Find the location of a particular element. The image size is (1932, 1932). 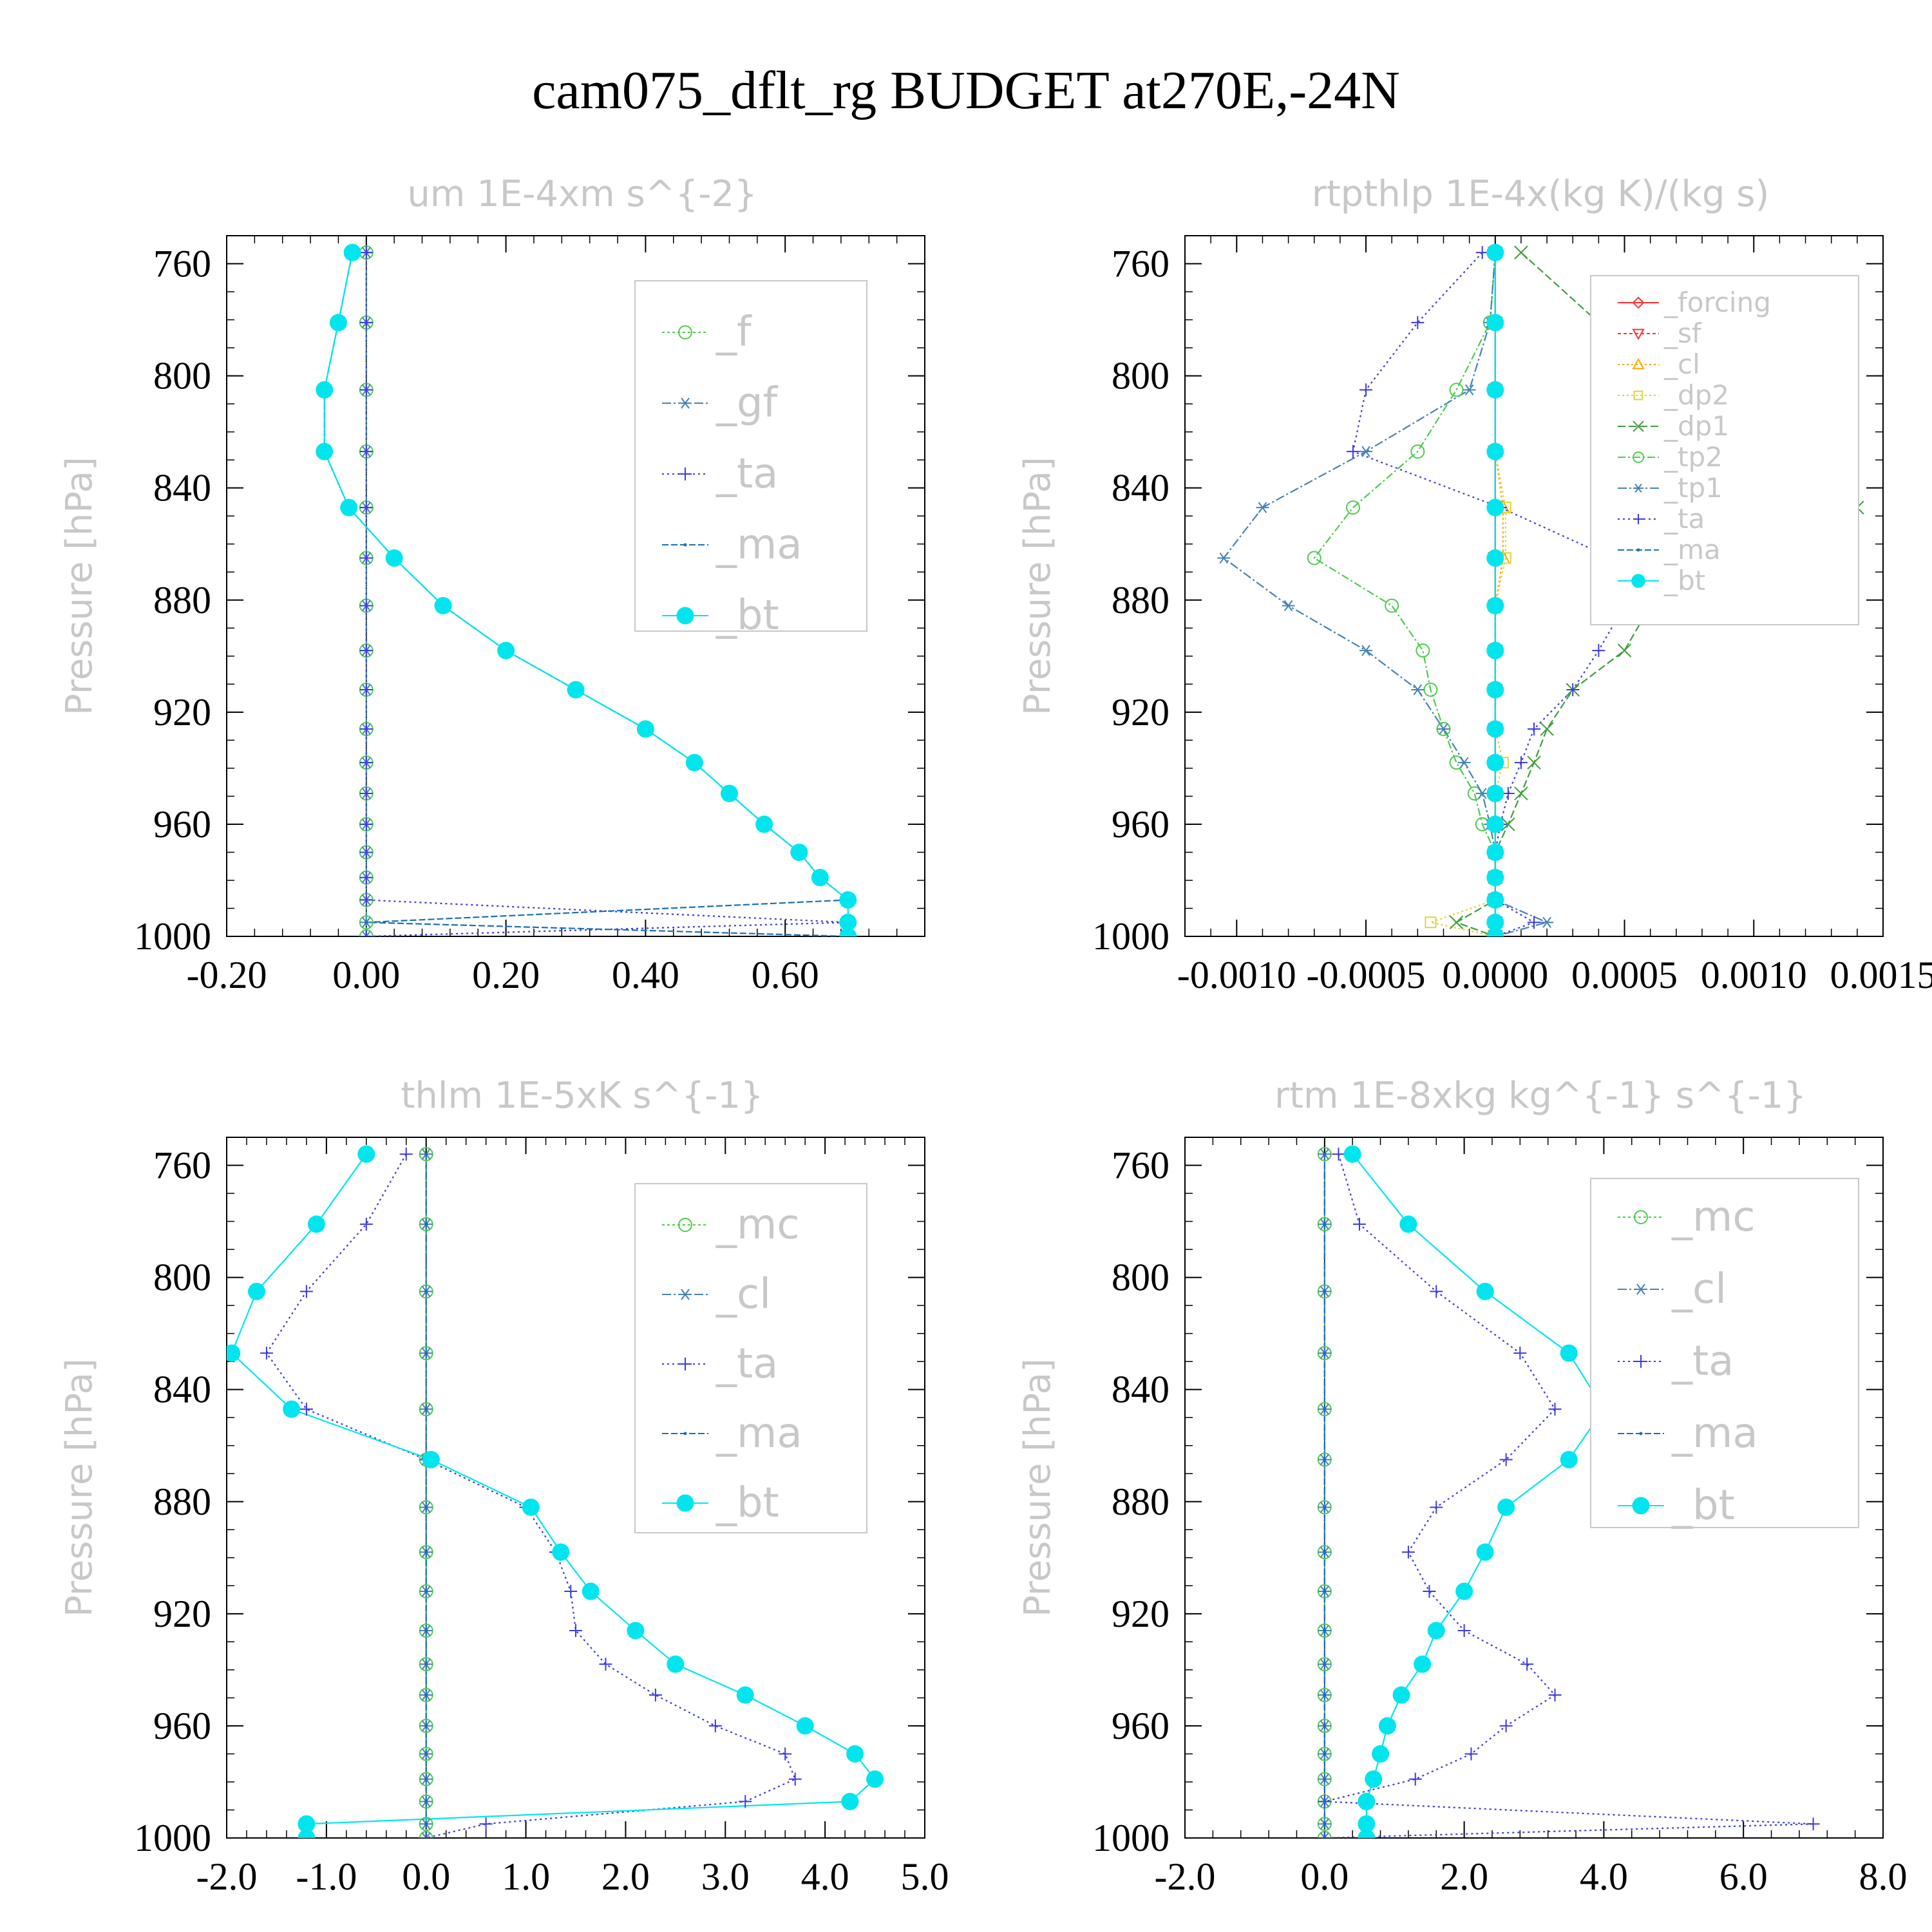

data-point-dp1 is located at coordinates (1508, 824).